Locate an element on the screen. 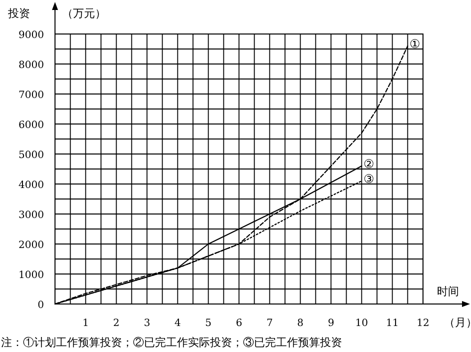 The image size is (471, 352). x-tick-label: 6 is located at coordinates (239, 323).